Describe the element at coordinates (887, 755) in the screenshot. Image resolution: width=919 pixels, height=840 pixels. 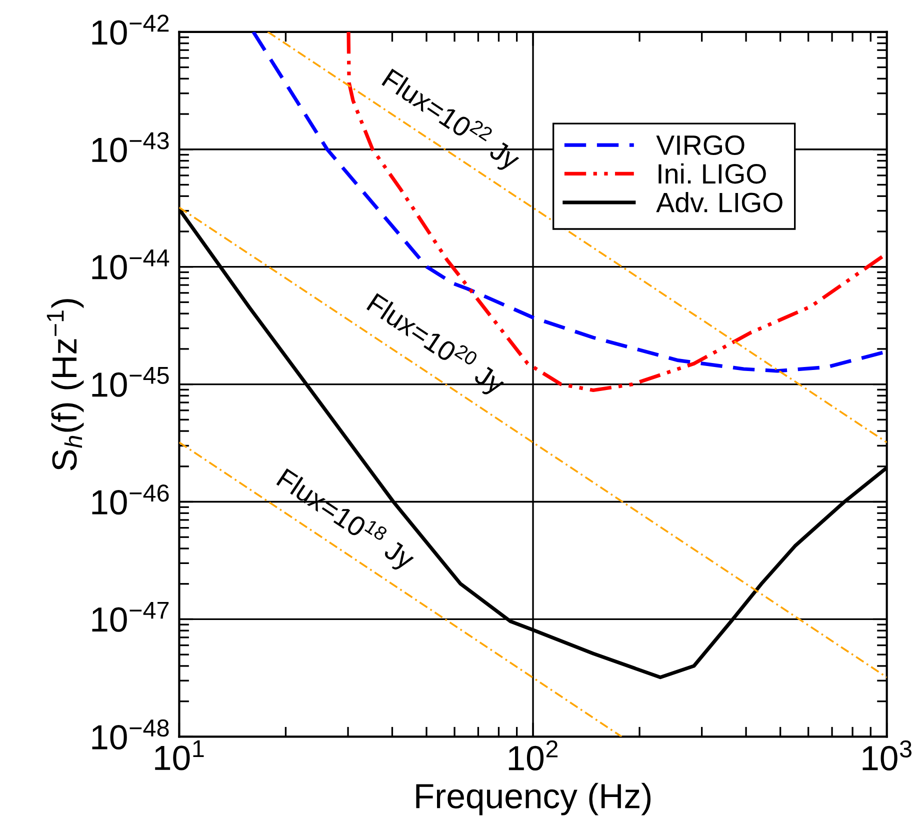
I see `x-tick-label: 10$^{3}$` at that location.